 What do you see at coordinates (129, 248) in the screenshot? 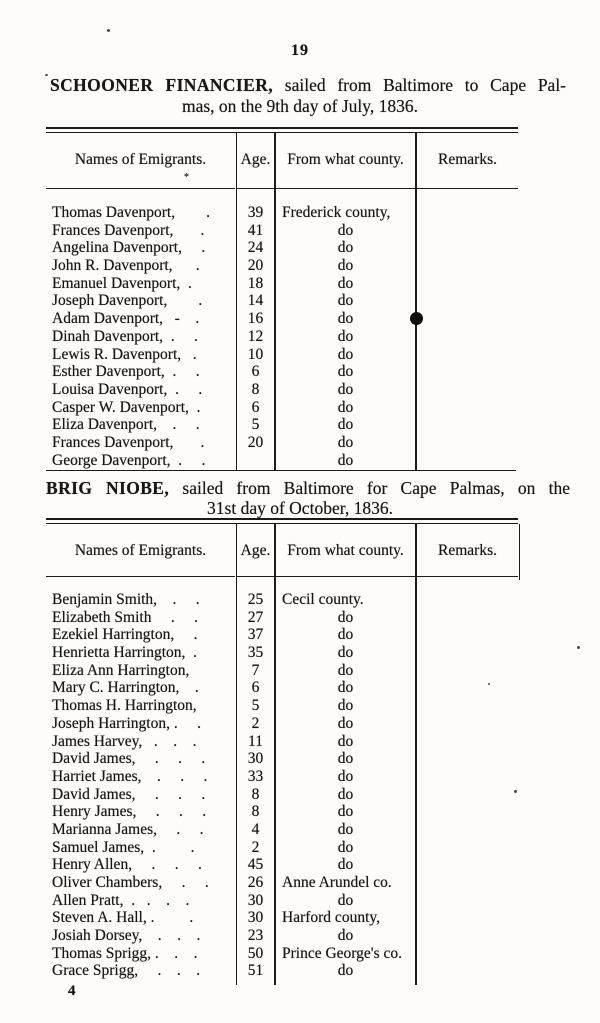
I see `emigrant-name: Angelina Davenport, .` at bounding box center [129, 248].